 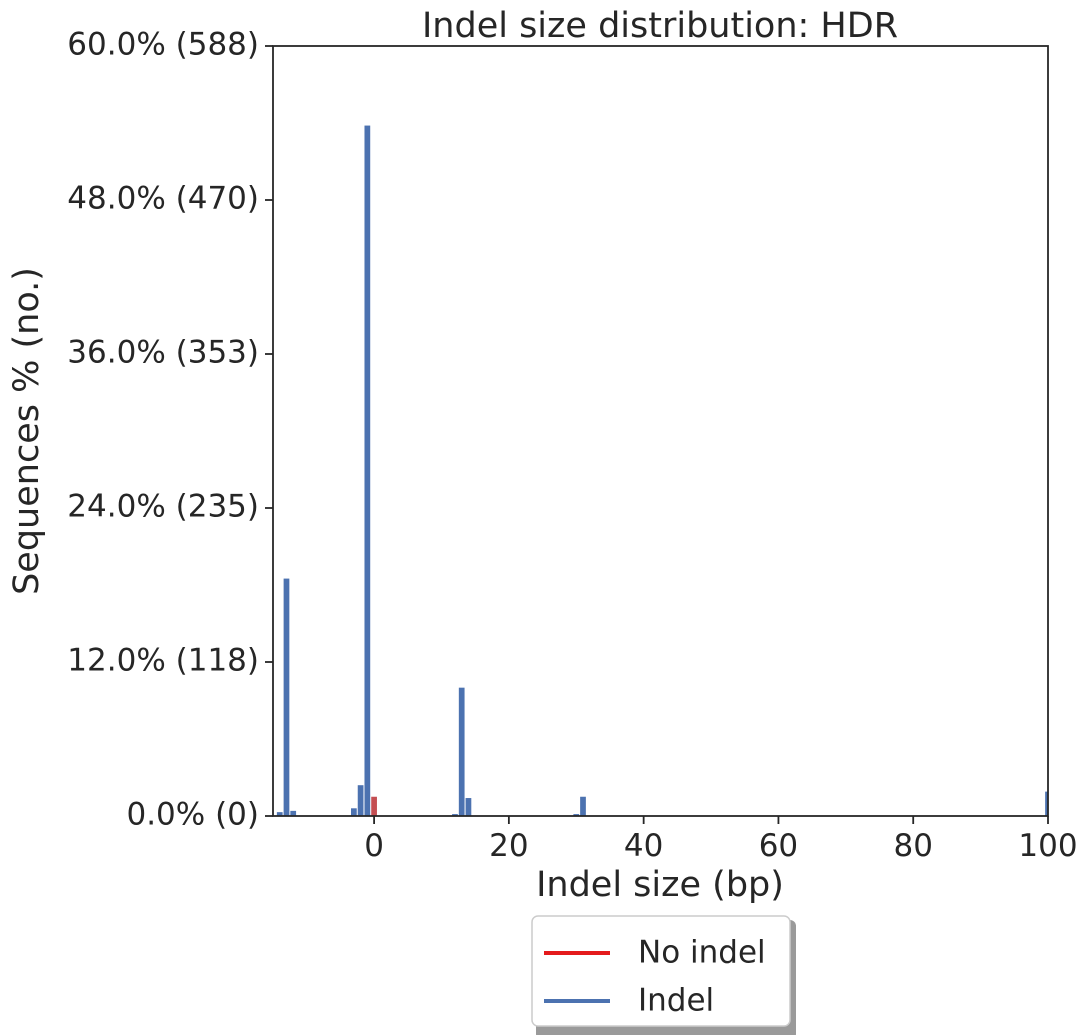 What do you see at coordinates (702, 953) in the screenshot?
I see `legend-label-no-indel: No indel` at bounding box center [702, 953].